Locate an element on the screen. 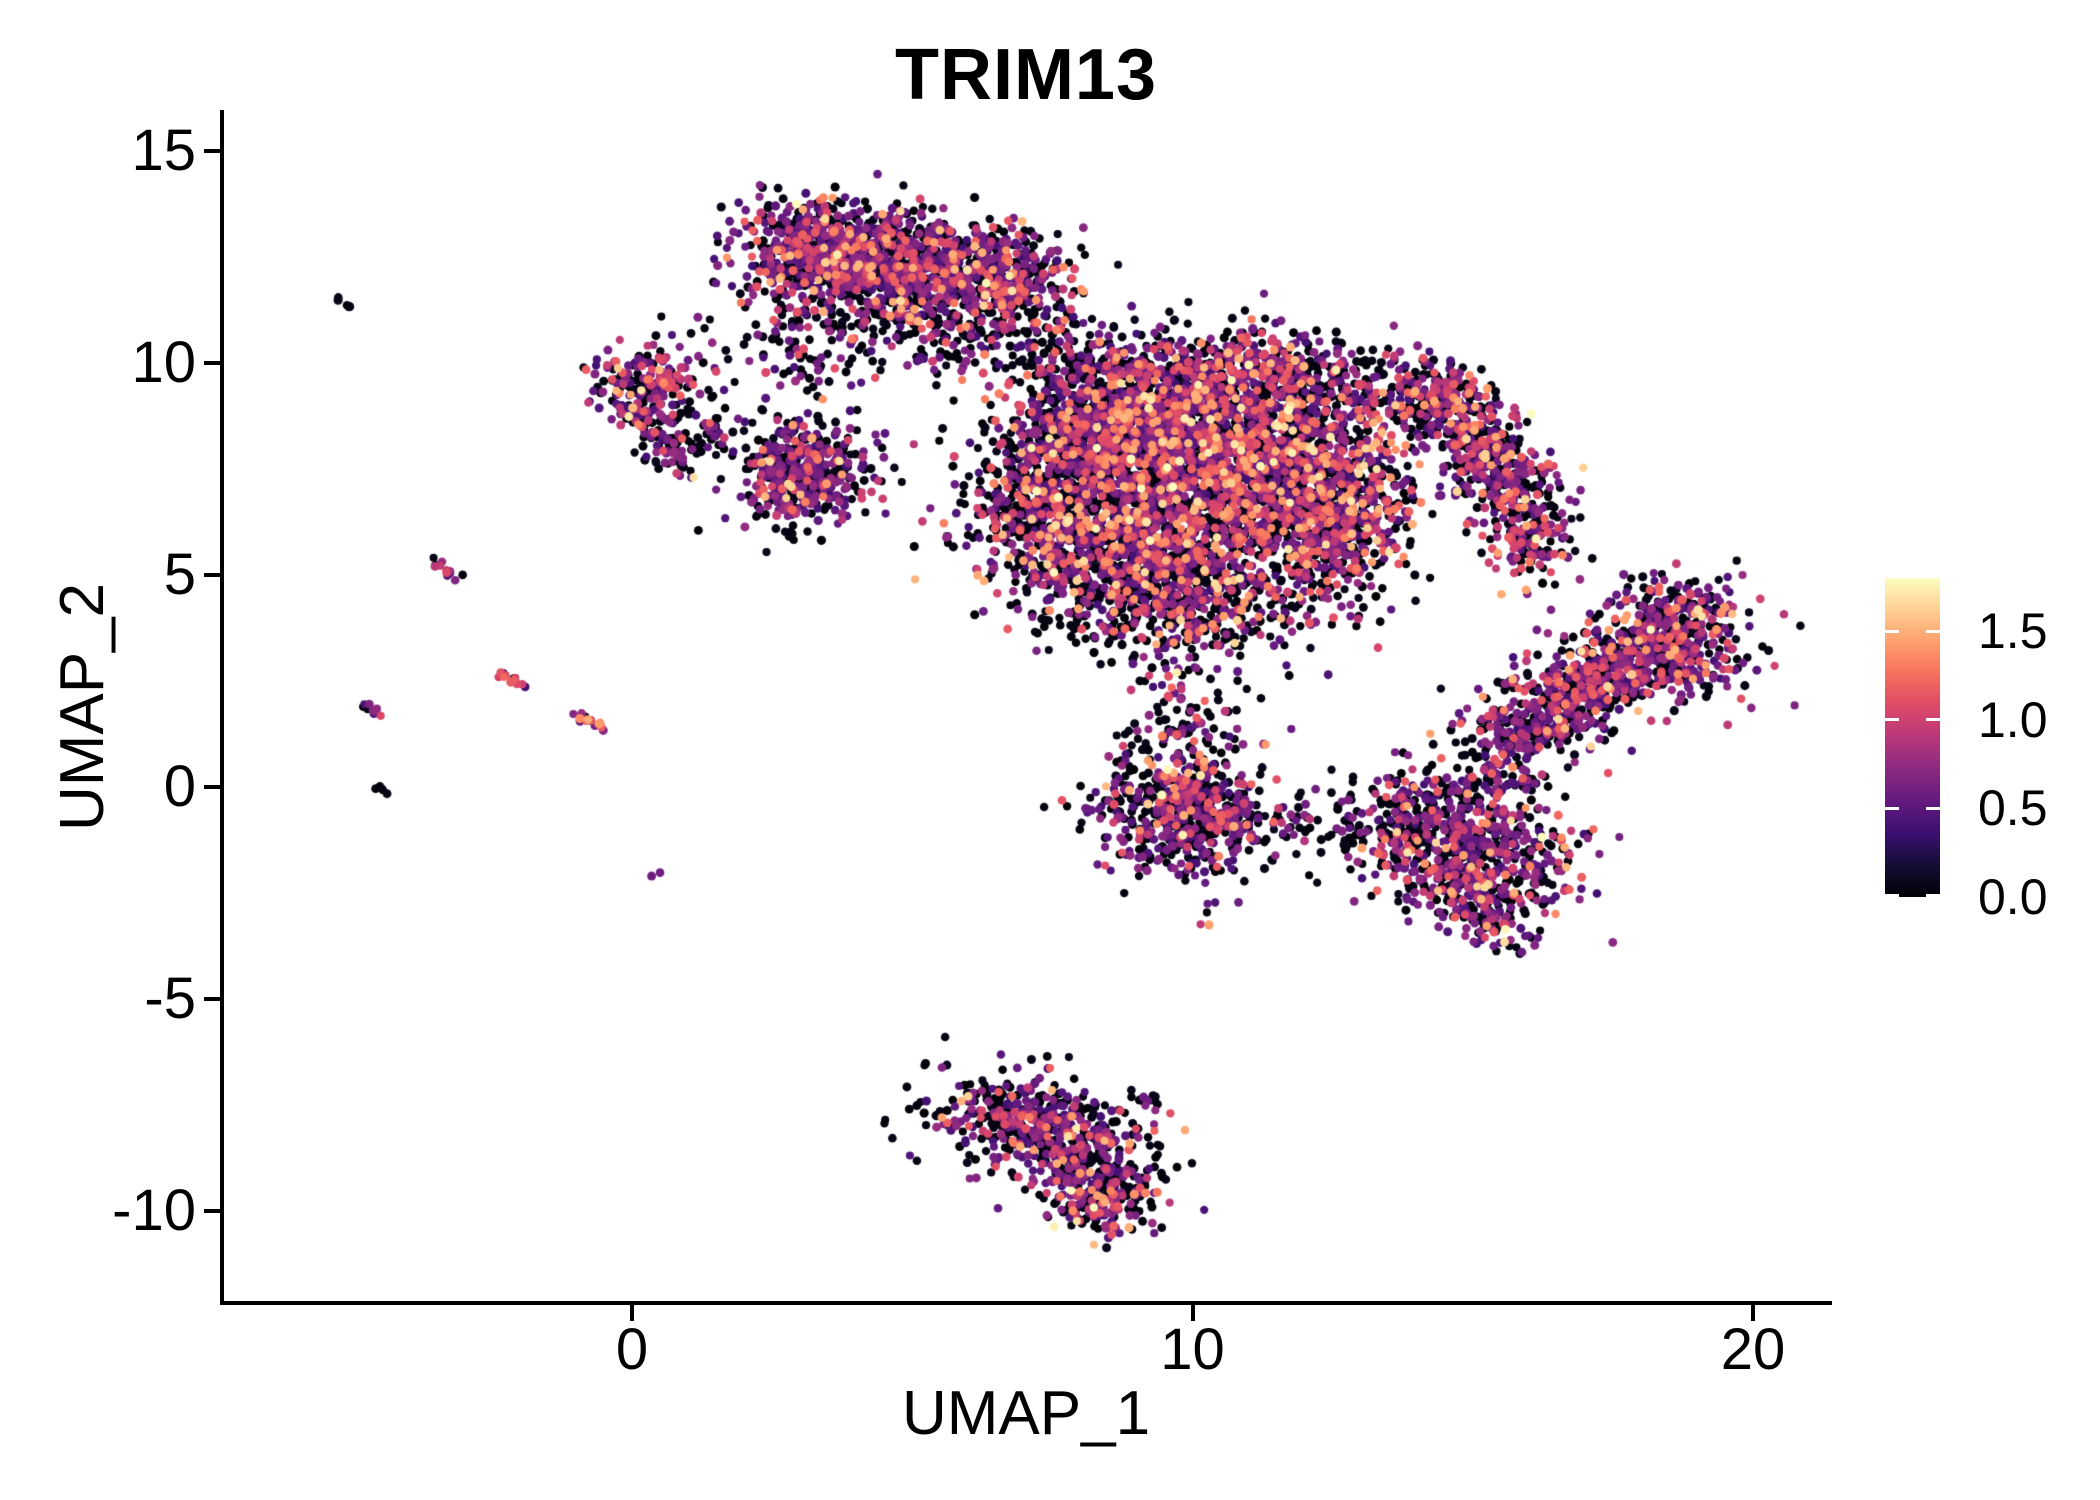  y-tick-label: -10 is located at coordinates (154, 1210).